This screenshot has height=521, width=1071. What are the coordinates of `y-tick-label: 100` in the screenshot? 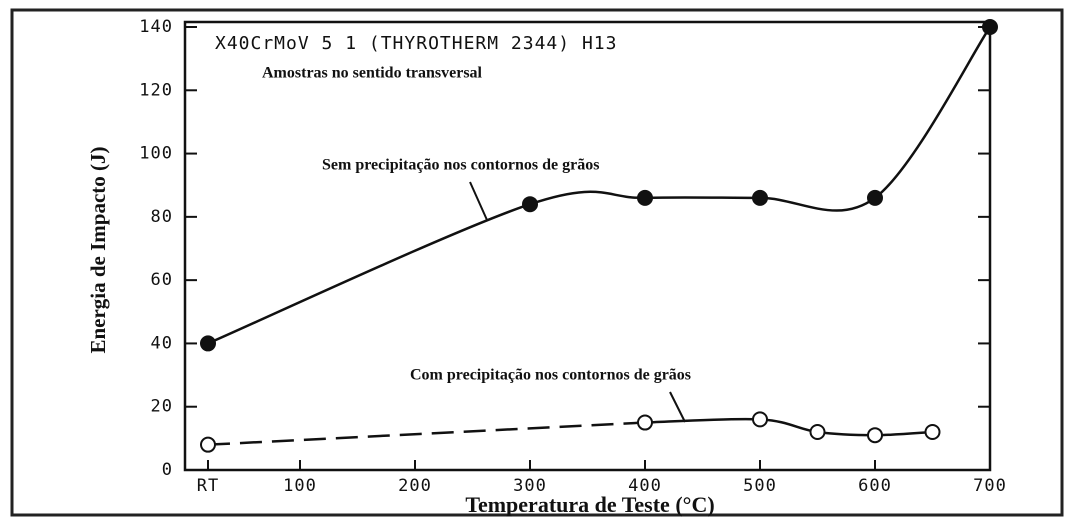 It's located at (156, 154).